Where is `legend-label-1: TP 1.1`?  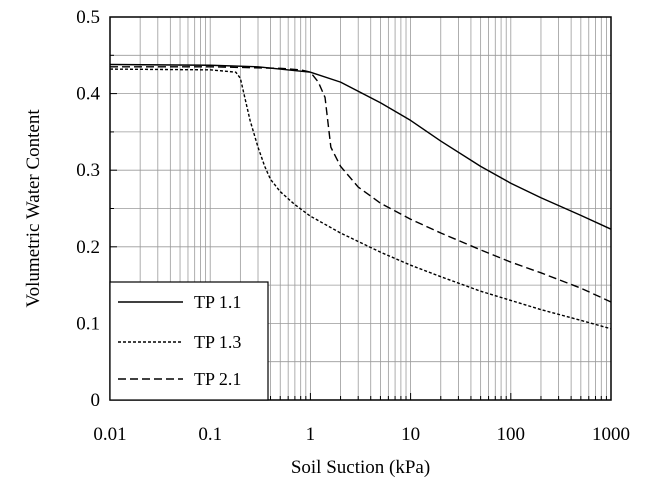
legend-label-1: TP 1.1 is located at coordinates (217, 302).